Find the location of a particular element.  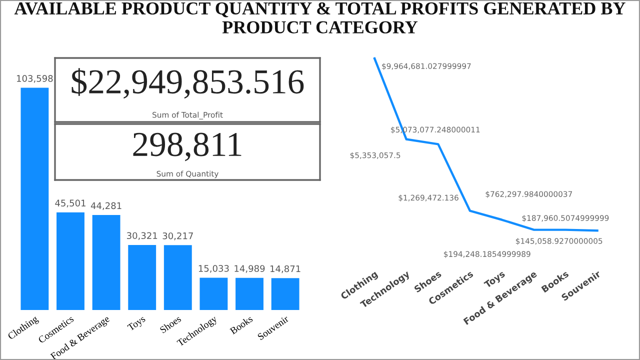

data-label: 15,033 is located at coordinates (213, 269).